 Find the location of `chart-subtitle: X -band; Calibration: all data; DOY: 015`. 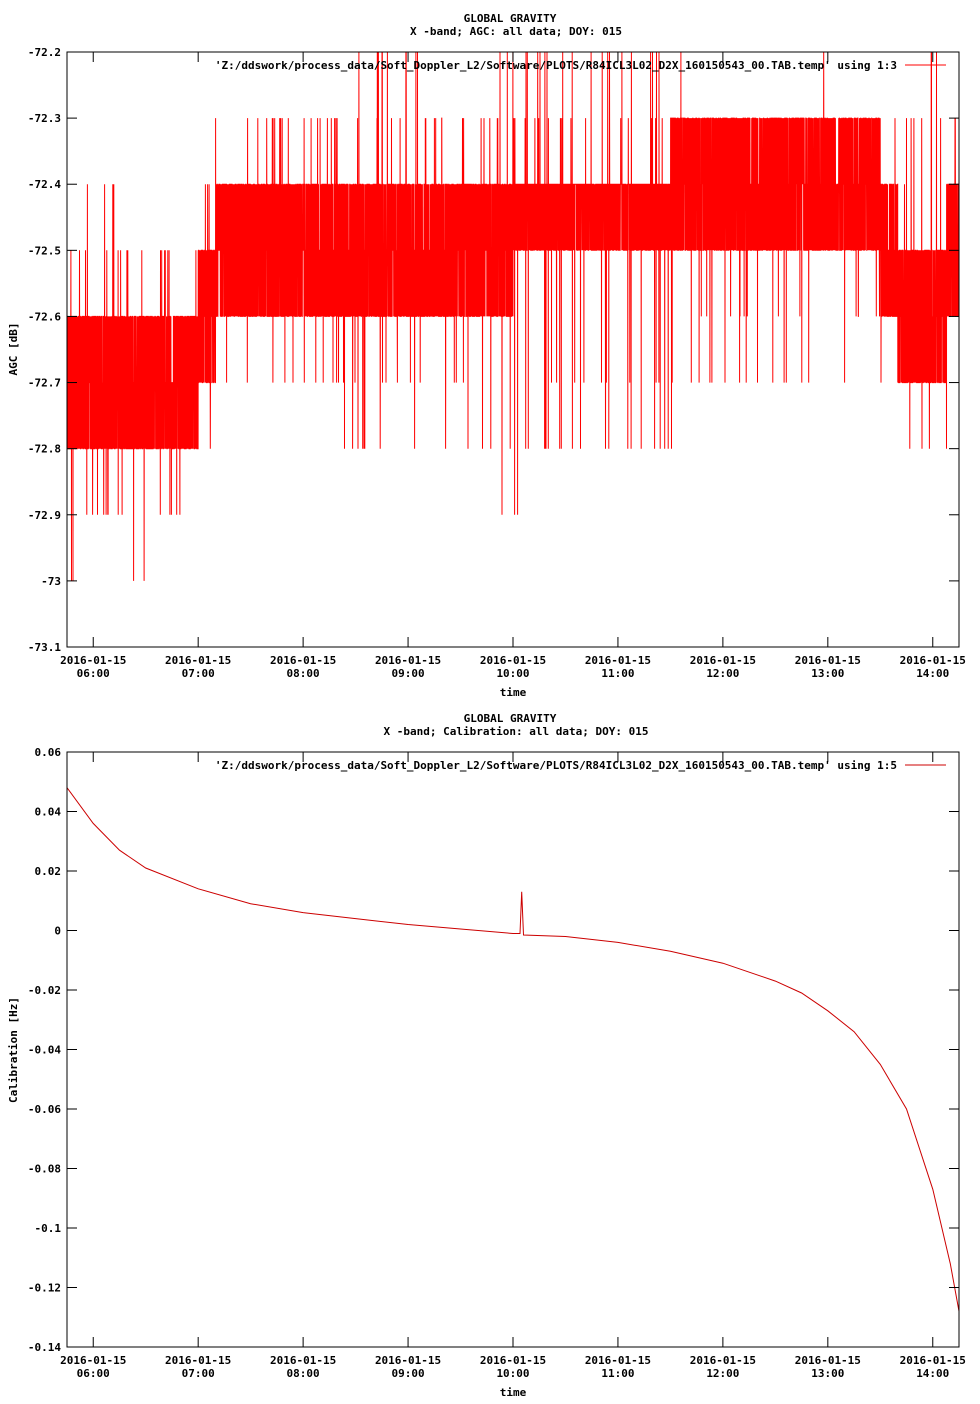

chart-subtitle: X -band; Calibration: all data; DOY: 015 is located at coordinates (516, 731).